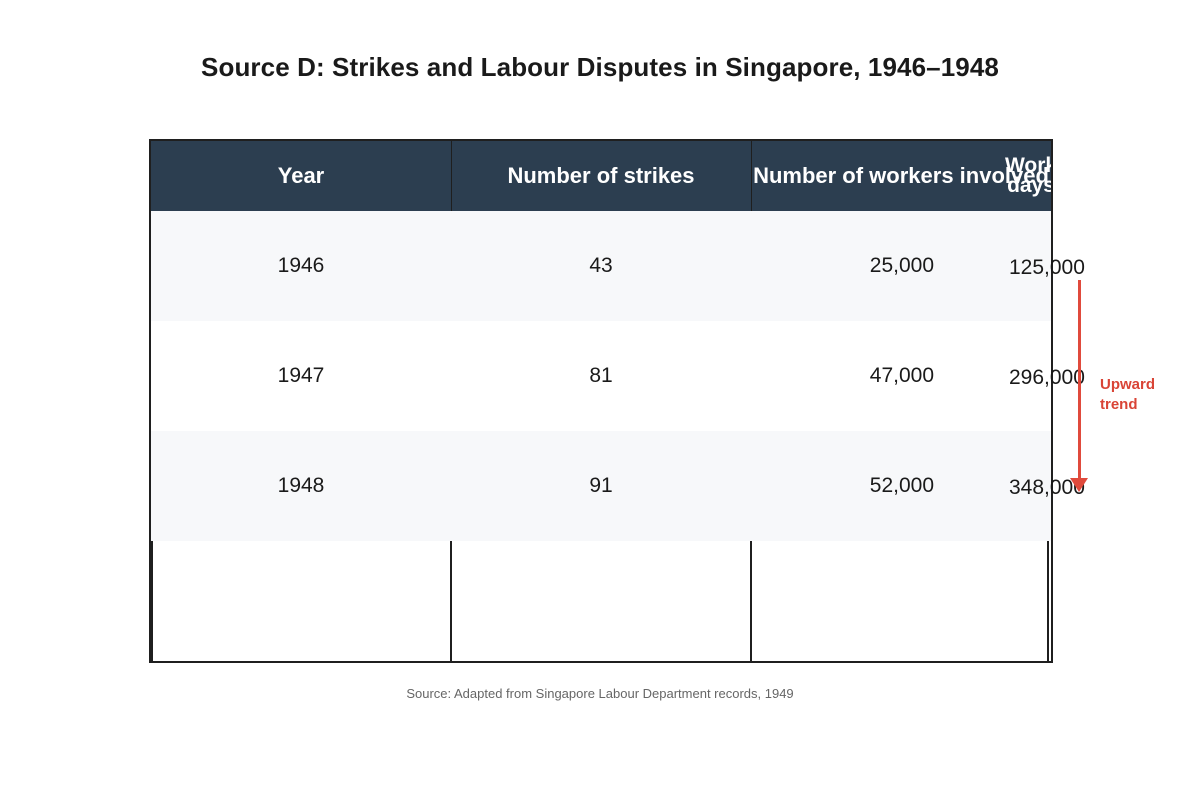 This screenshot has height=800, width=1200. I want to click on header-number-of-workers: Number of workers involved, so click(901, 175).